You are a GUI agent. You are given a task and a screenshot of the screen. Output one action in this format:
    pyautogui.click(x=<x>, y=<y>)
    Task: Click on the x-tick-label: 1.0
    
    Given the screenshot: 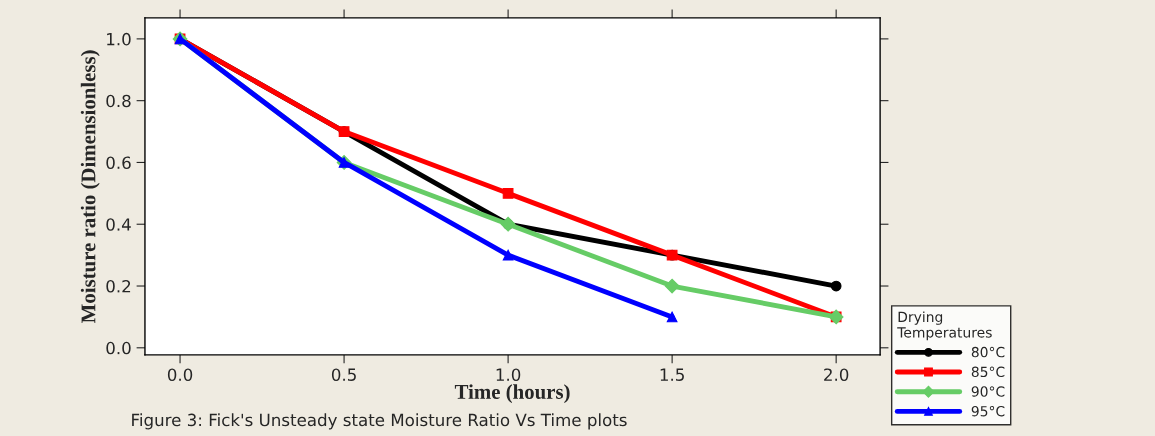 What is the action you would take?
    pyautogui.click(x=508, y=374)
    